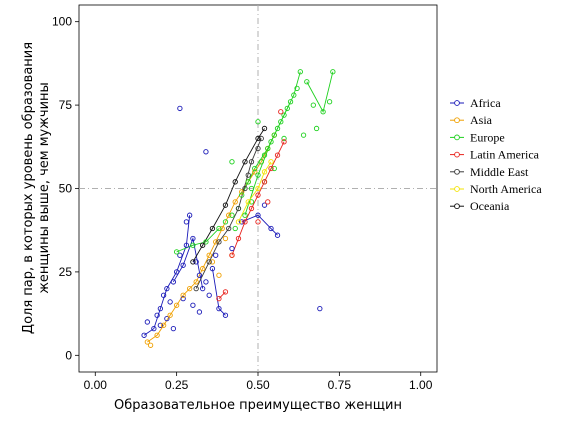 Image resolution: width=570 pixels, height=423 pixels. Describe the element at coordinates (477, 137) in the screenshot. I see `legend-item-europe: Europe` at that location.